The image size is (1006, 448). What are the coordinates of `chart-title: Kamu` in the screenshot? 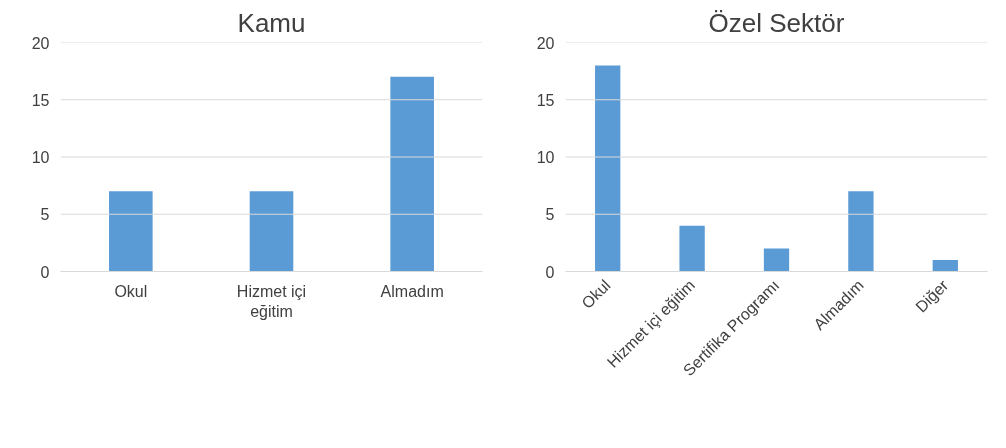 It's located at (271, 22).